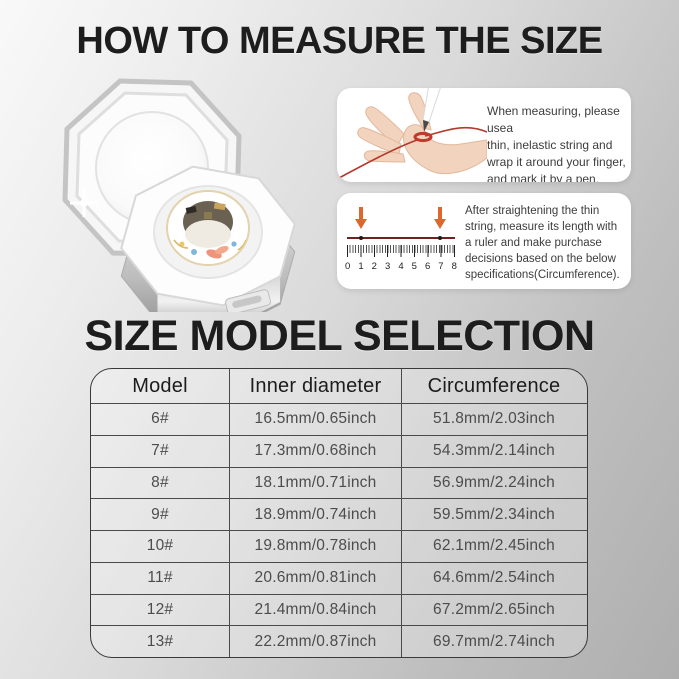 The width and height of the screenshot is (679, 679). Describe the element at coordinates (316, 641) in the screenshot. I see `table-cell: 22.2mm/0.87inch` at that location.